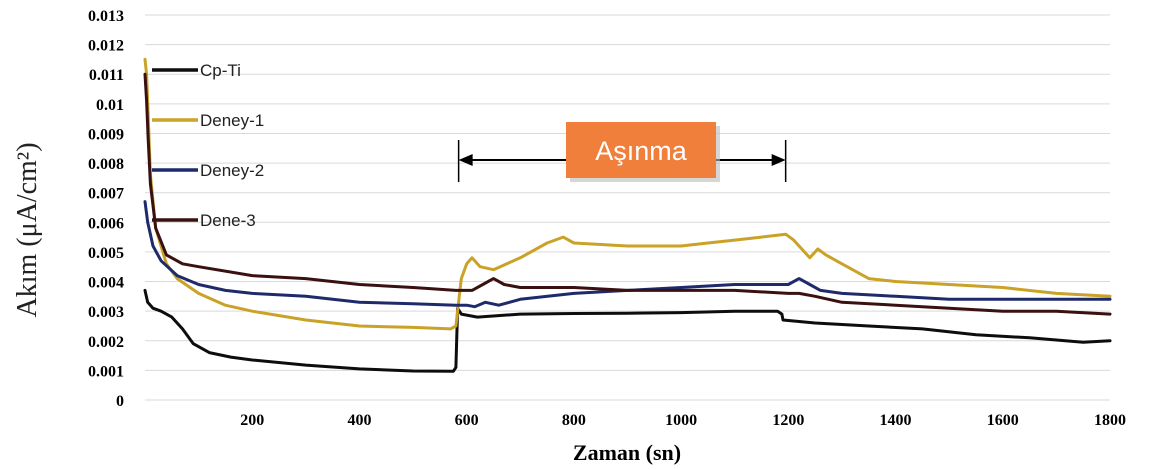 This screenshot has width=1150, height=470. I want to click on x-tick-label: 800, so click(574, 420).